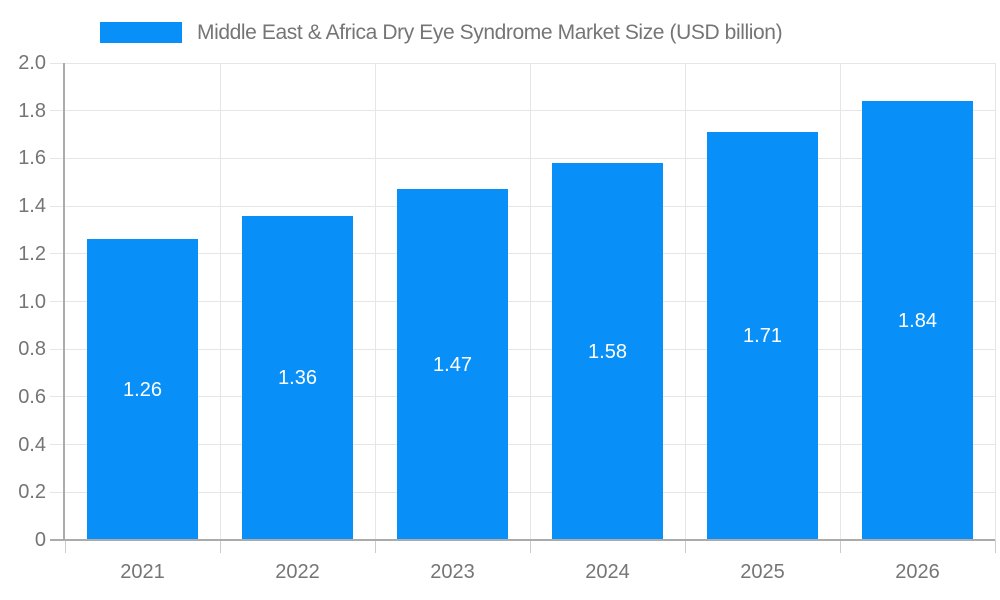 This screenshot has width=1000, height=600. What do you see at coordinates (297, 572) in the screenshot?
I see `x-category-label: 2022` at bounding box center [297, 572].